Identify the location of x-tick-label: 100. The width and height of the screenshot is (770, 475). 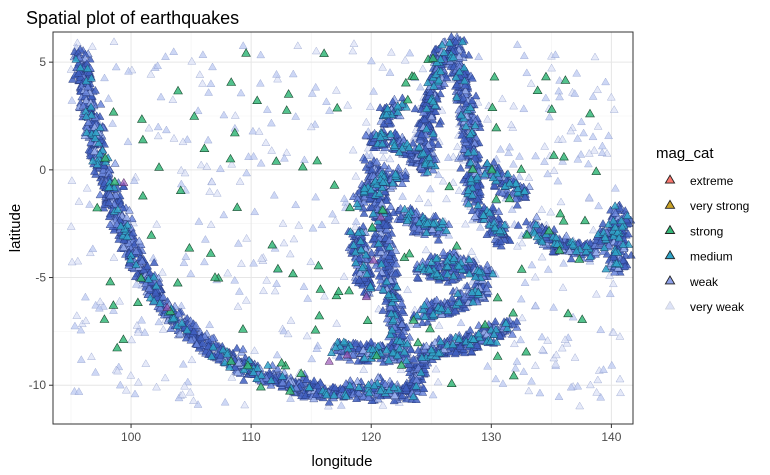
(131, 437).